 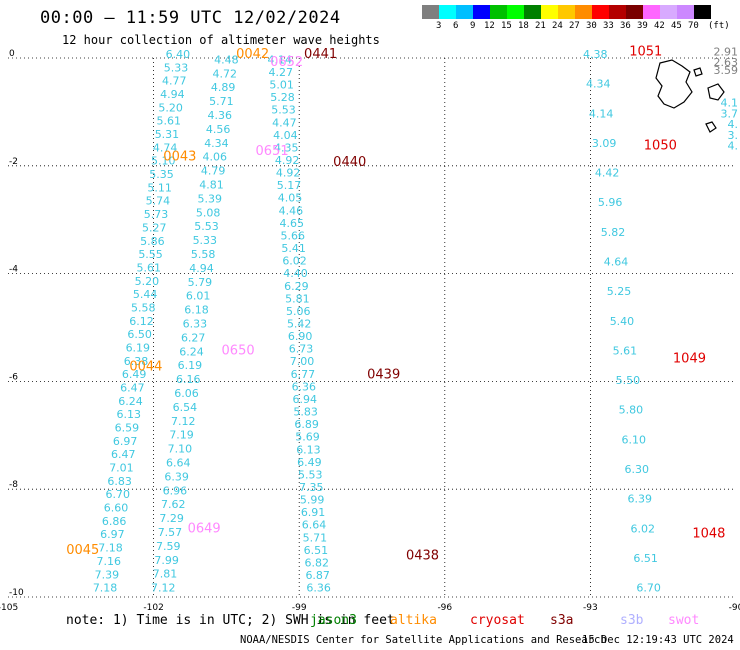 I want to click on lat-tick-label: -10, so click(x=16, y=593).